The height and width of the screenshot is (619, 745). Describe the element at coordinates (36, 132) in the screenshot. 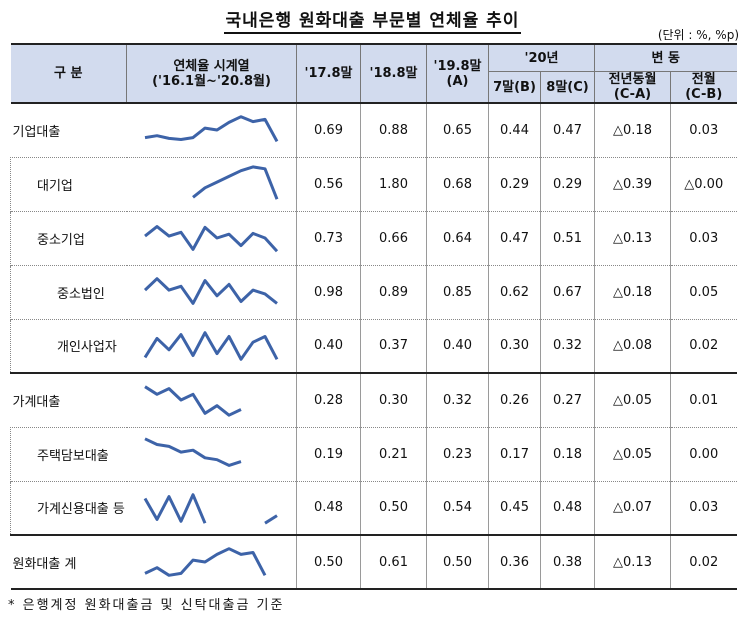

I see `row-label: 기업대출` at that location.